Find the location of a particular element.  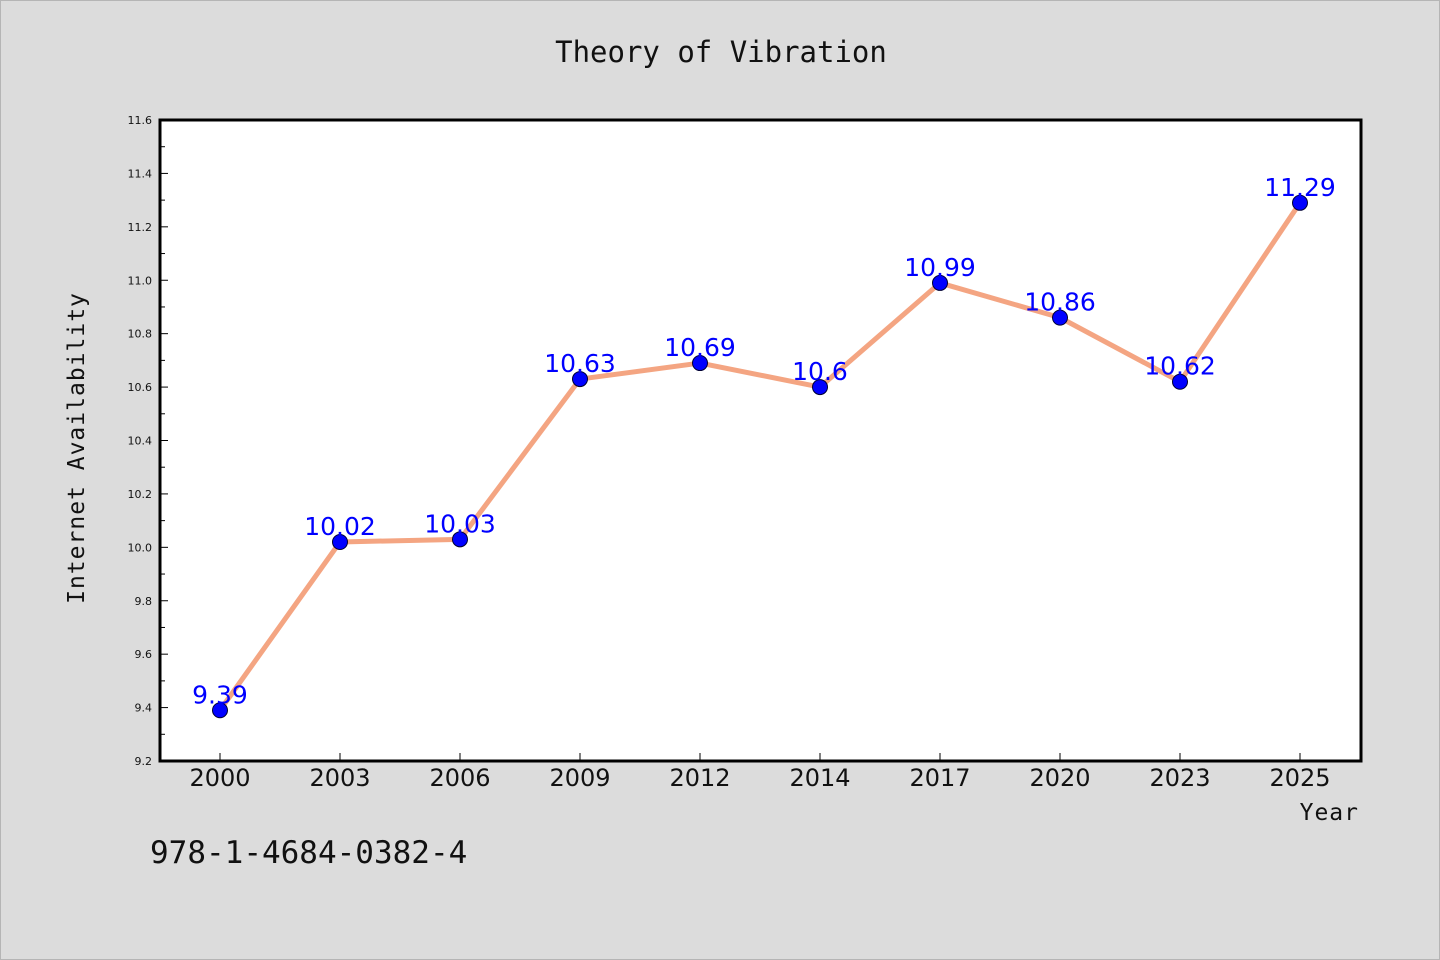

y-tick-label: 9.2 is located at coordinates (144, 761).